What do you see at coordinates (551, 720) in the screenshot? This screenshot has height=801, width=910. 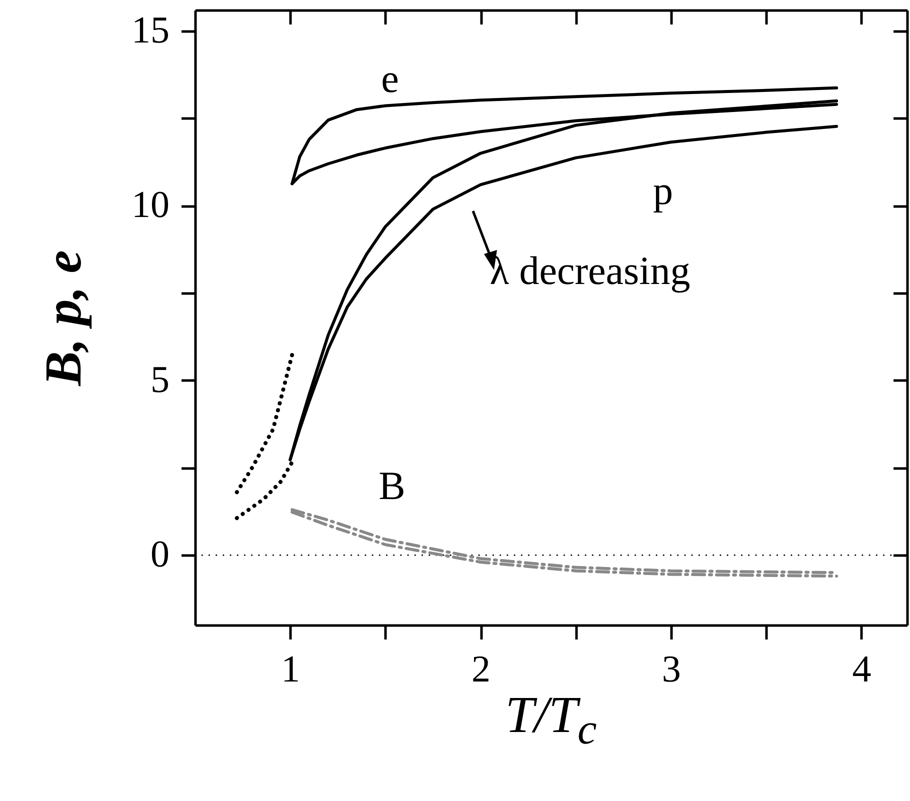 I see `x-axis-title: T/T$_{c}$` at bounding box center [551, 720].